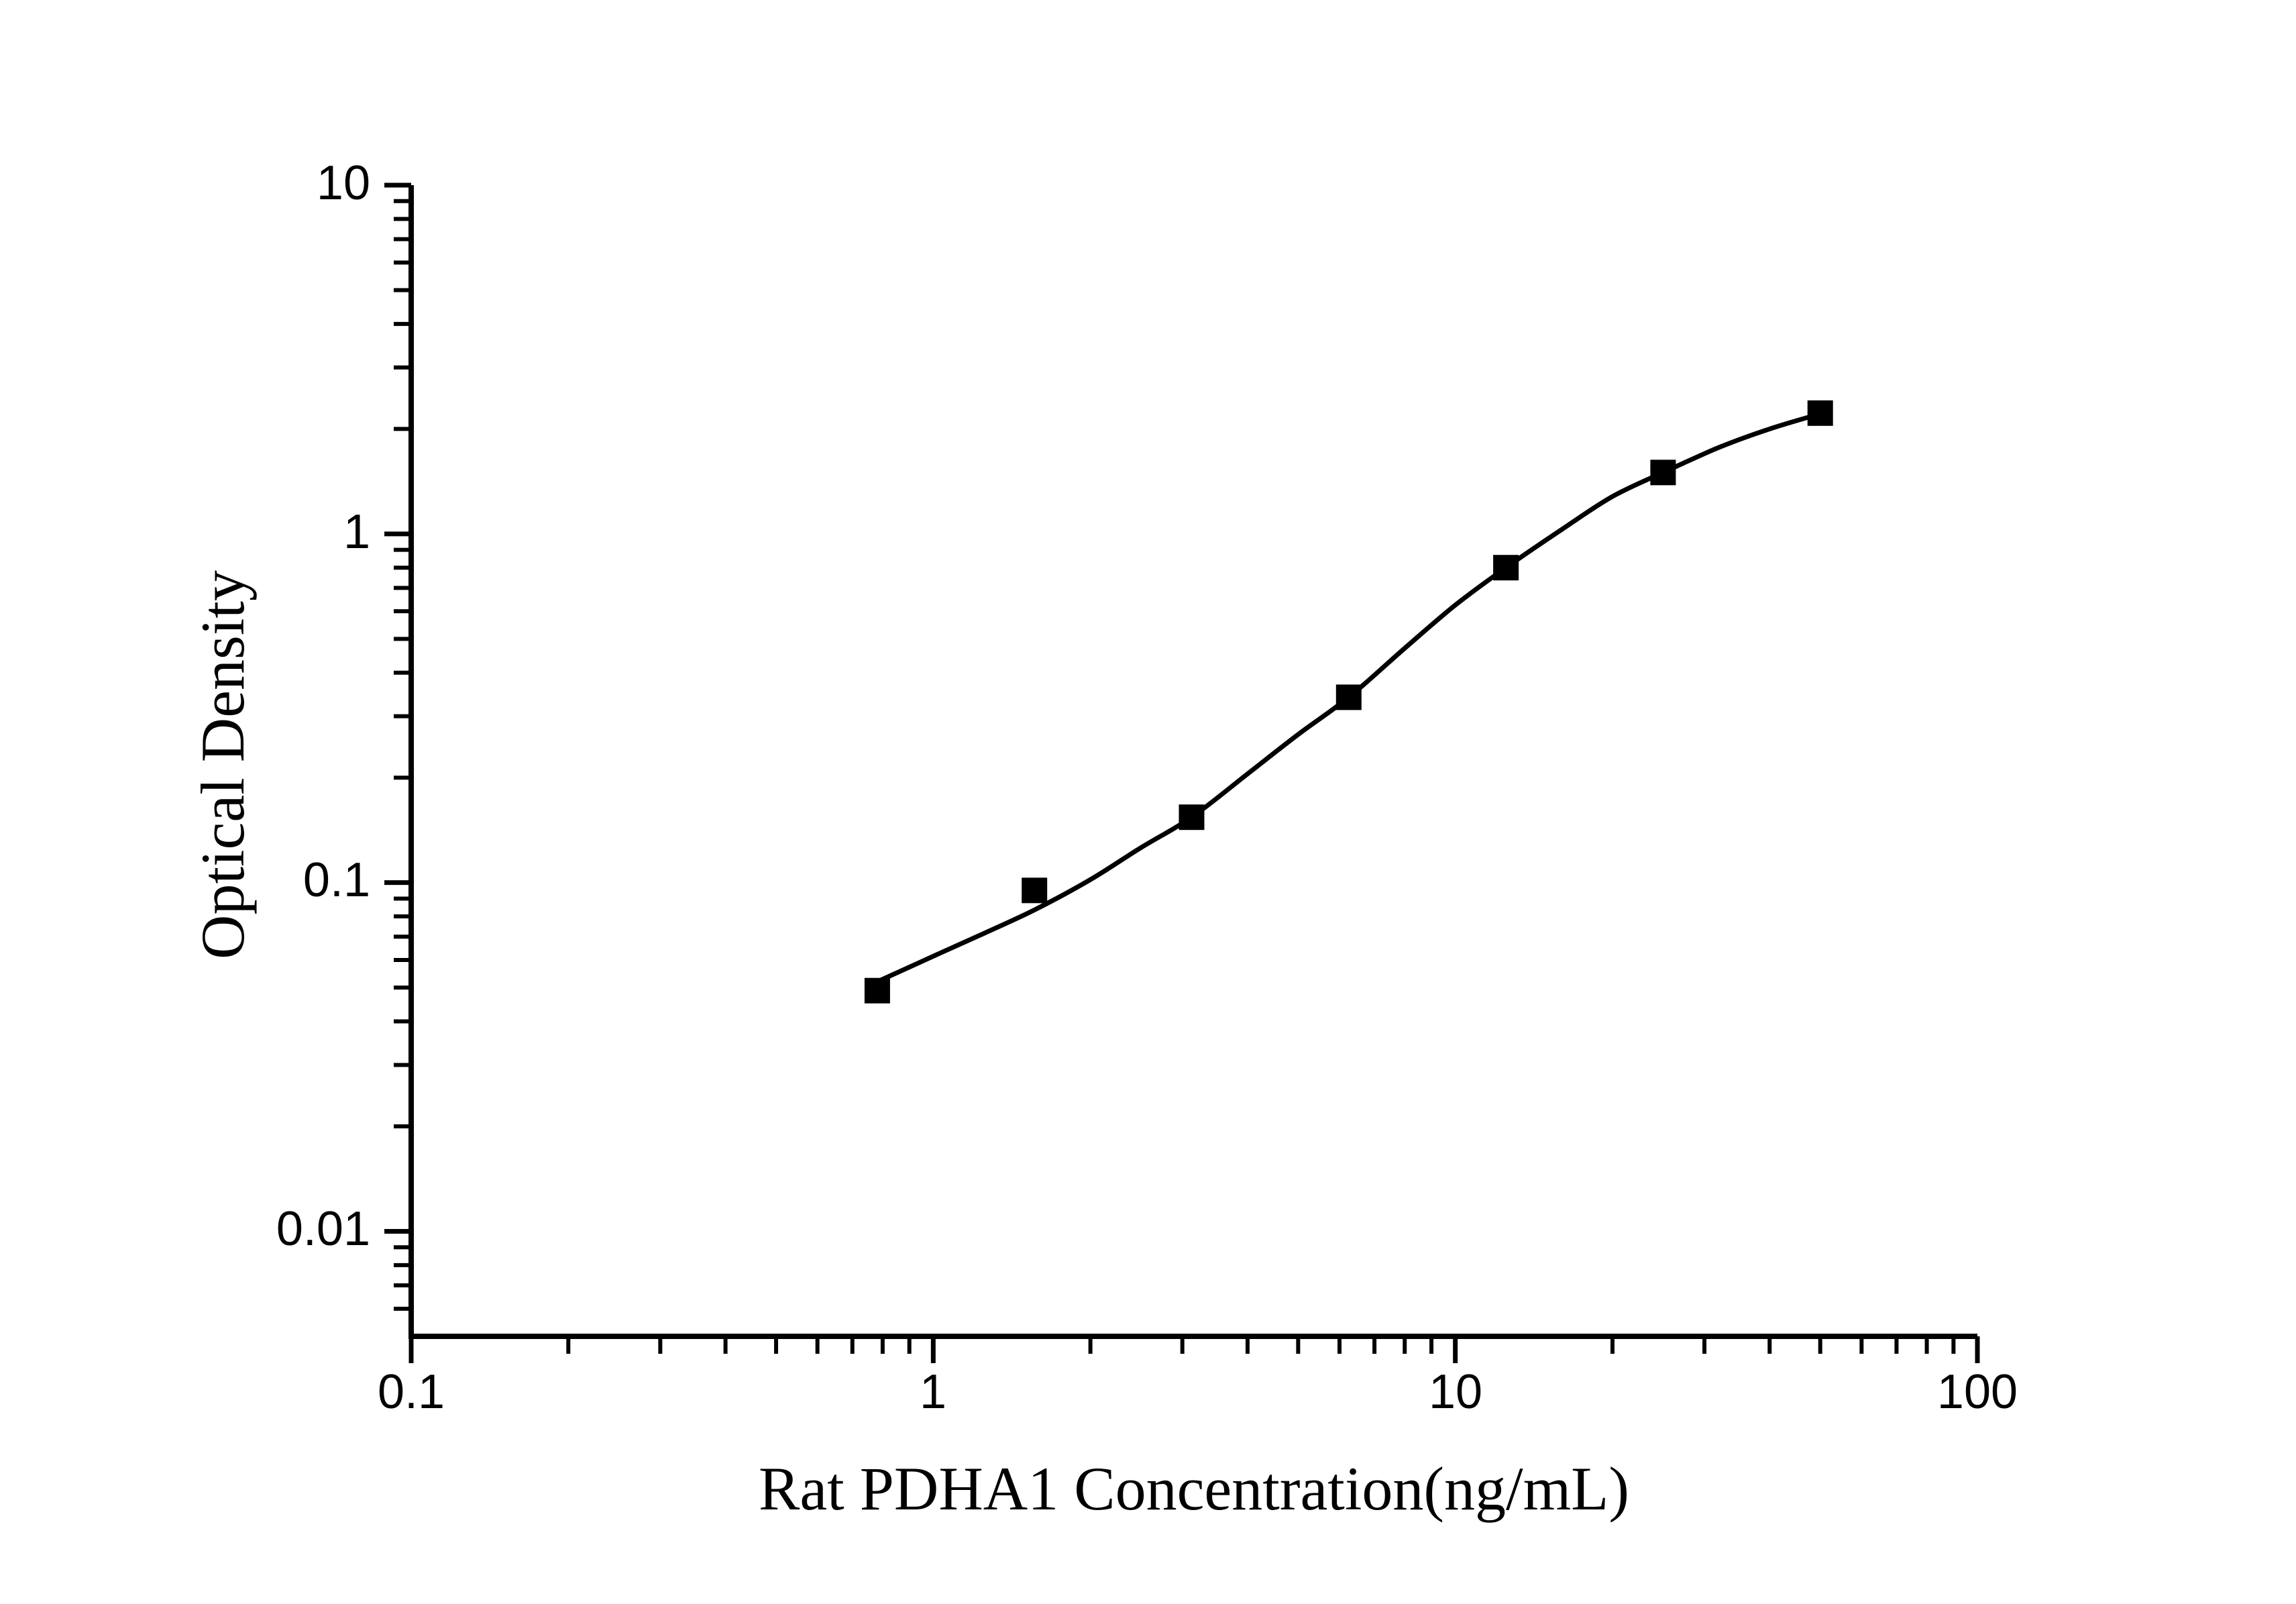 The height and width of the screenshot is (1604, 2296). What do you see at coordinates (357, 532) in the screenshot?
I see `y-tick-label-1: 1` at bounding box center [357, 532].